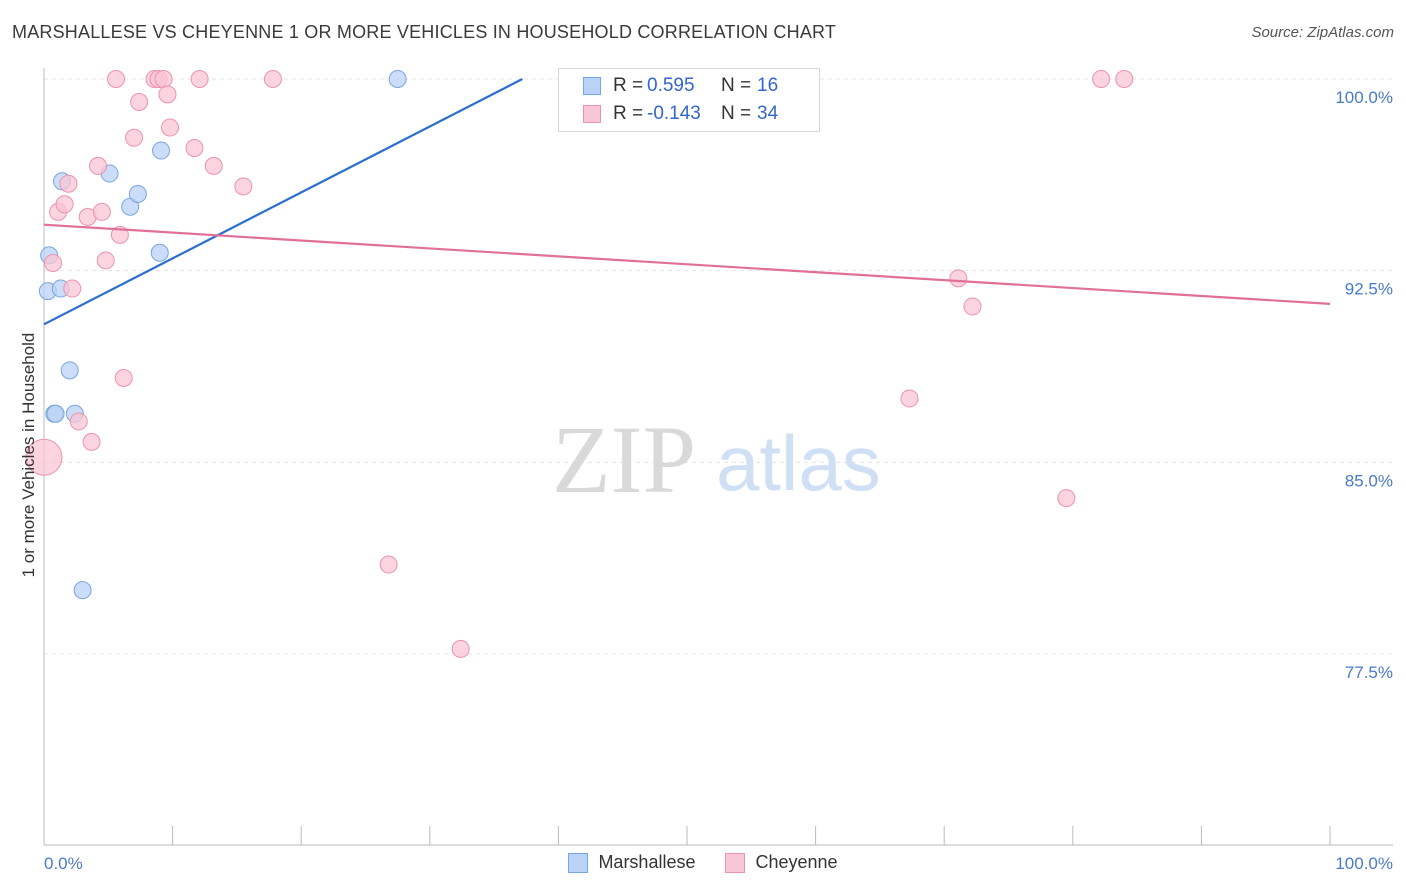 The height and width of the screenshot is (892, 1406). I want to click on legend-swatch-cheyenne, so click(735, 862).